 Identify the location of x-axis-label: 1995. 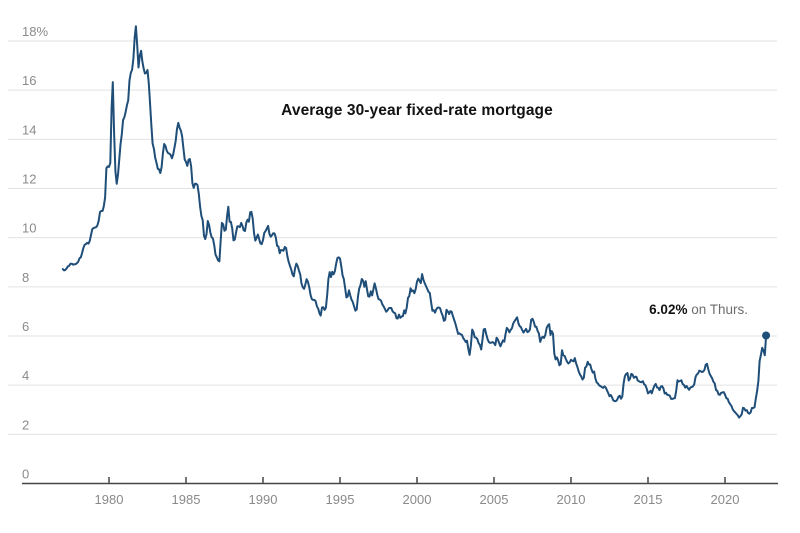
(340, 499).